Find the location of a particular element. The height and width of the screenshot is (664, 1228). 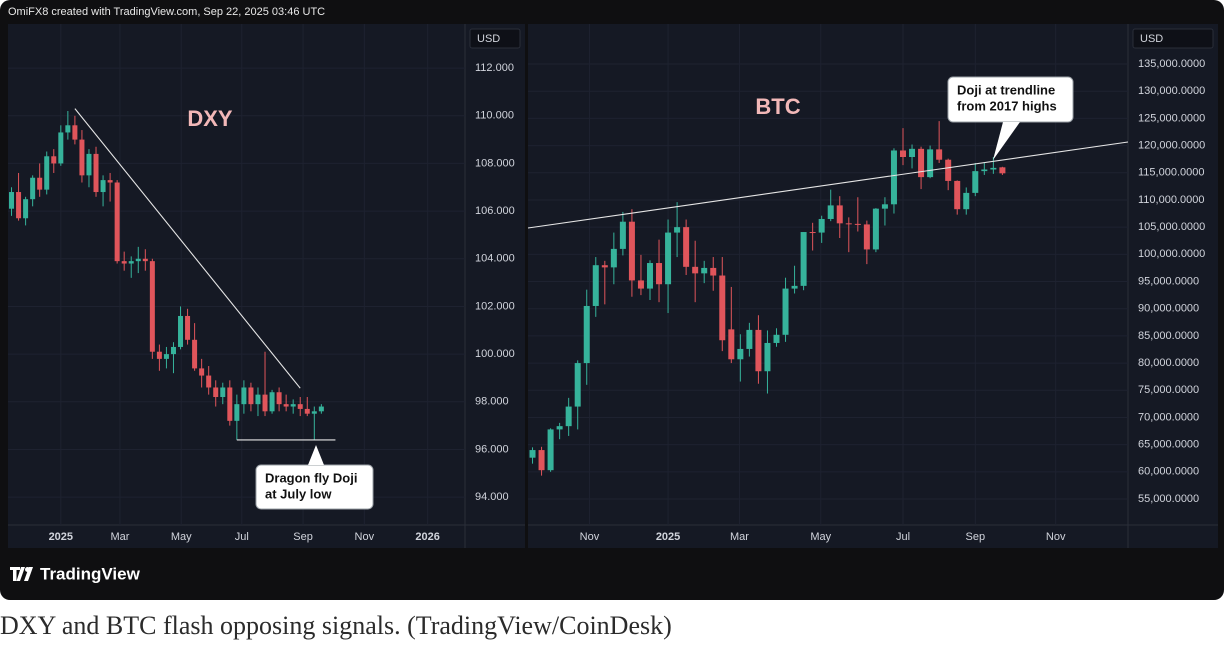

trendline is located at coordinates (828, 185).